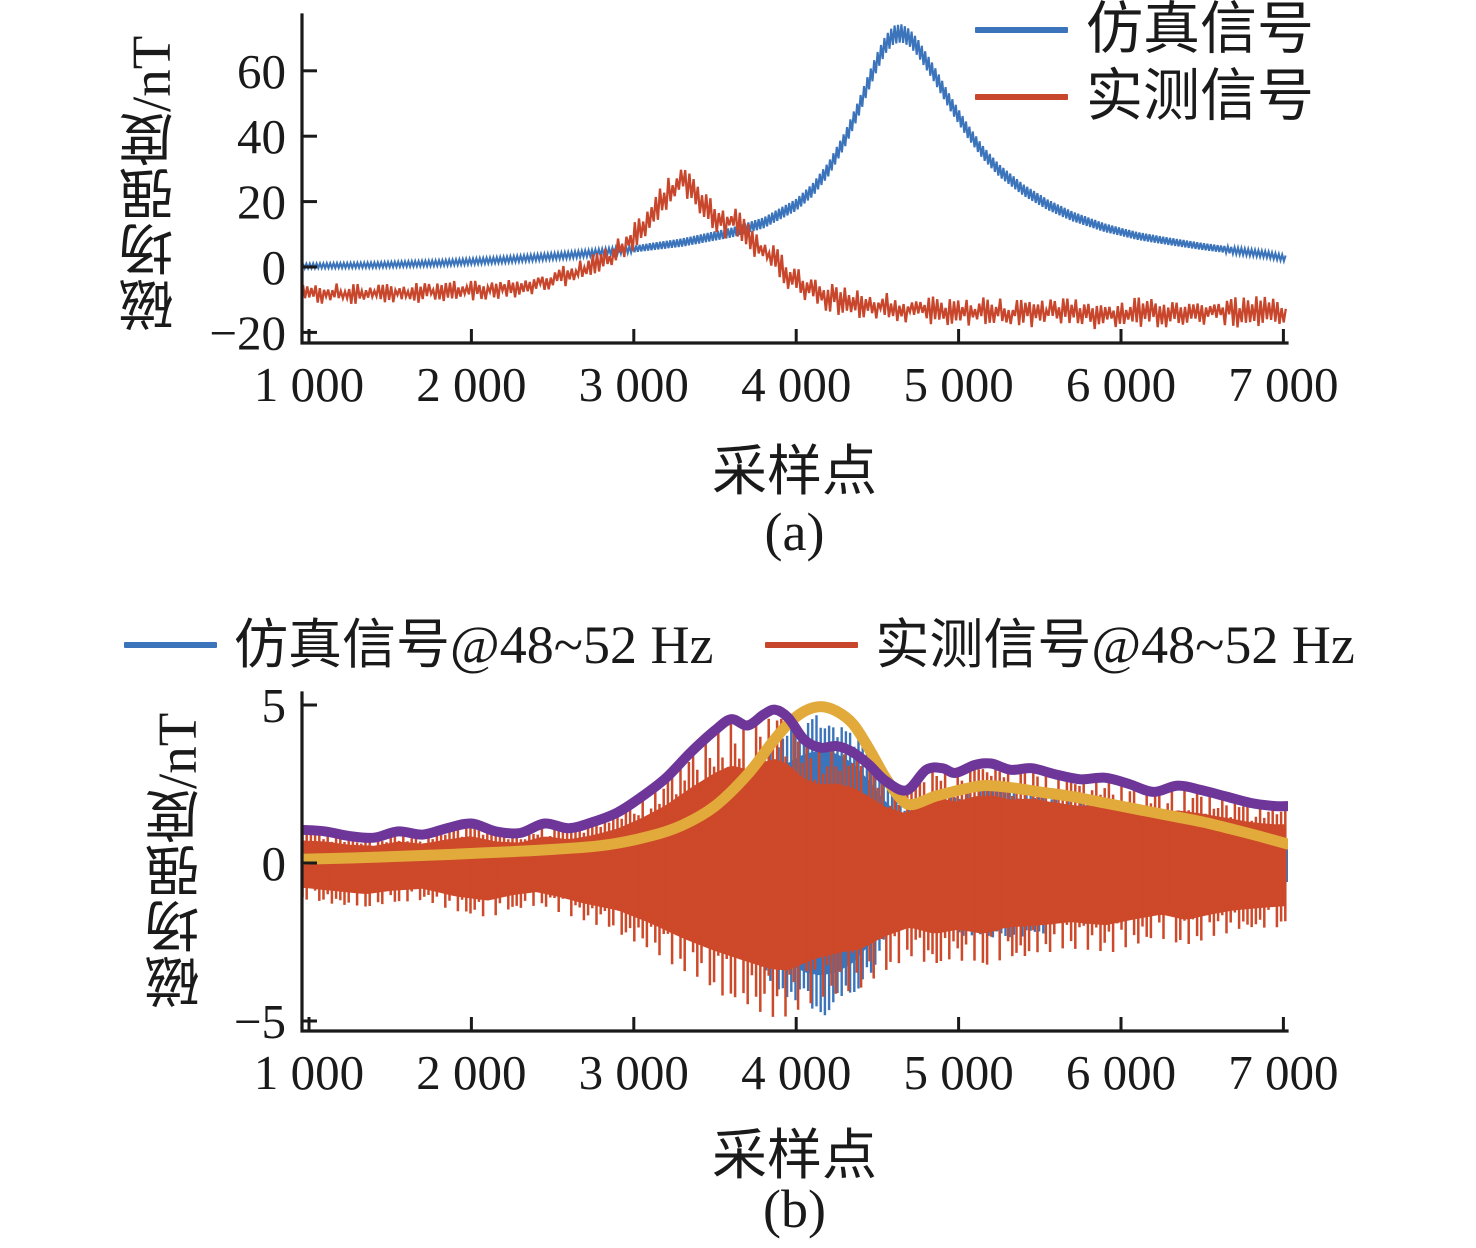 This screenshot has height=1248, width=1476. Describe the element at coordinates (261, 136) in the screenshot. I see `y-tick-label-a: 40` at that location.